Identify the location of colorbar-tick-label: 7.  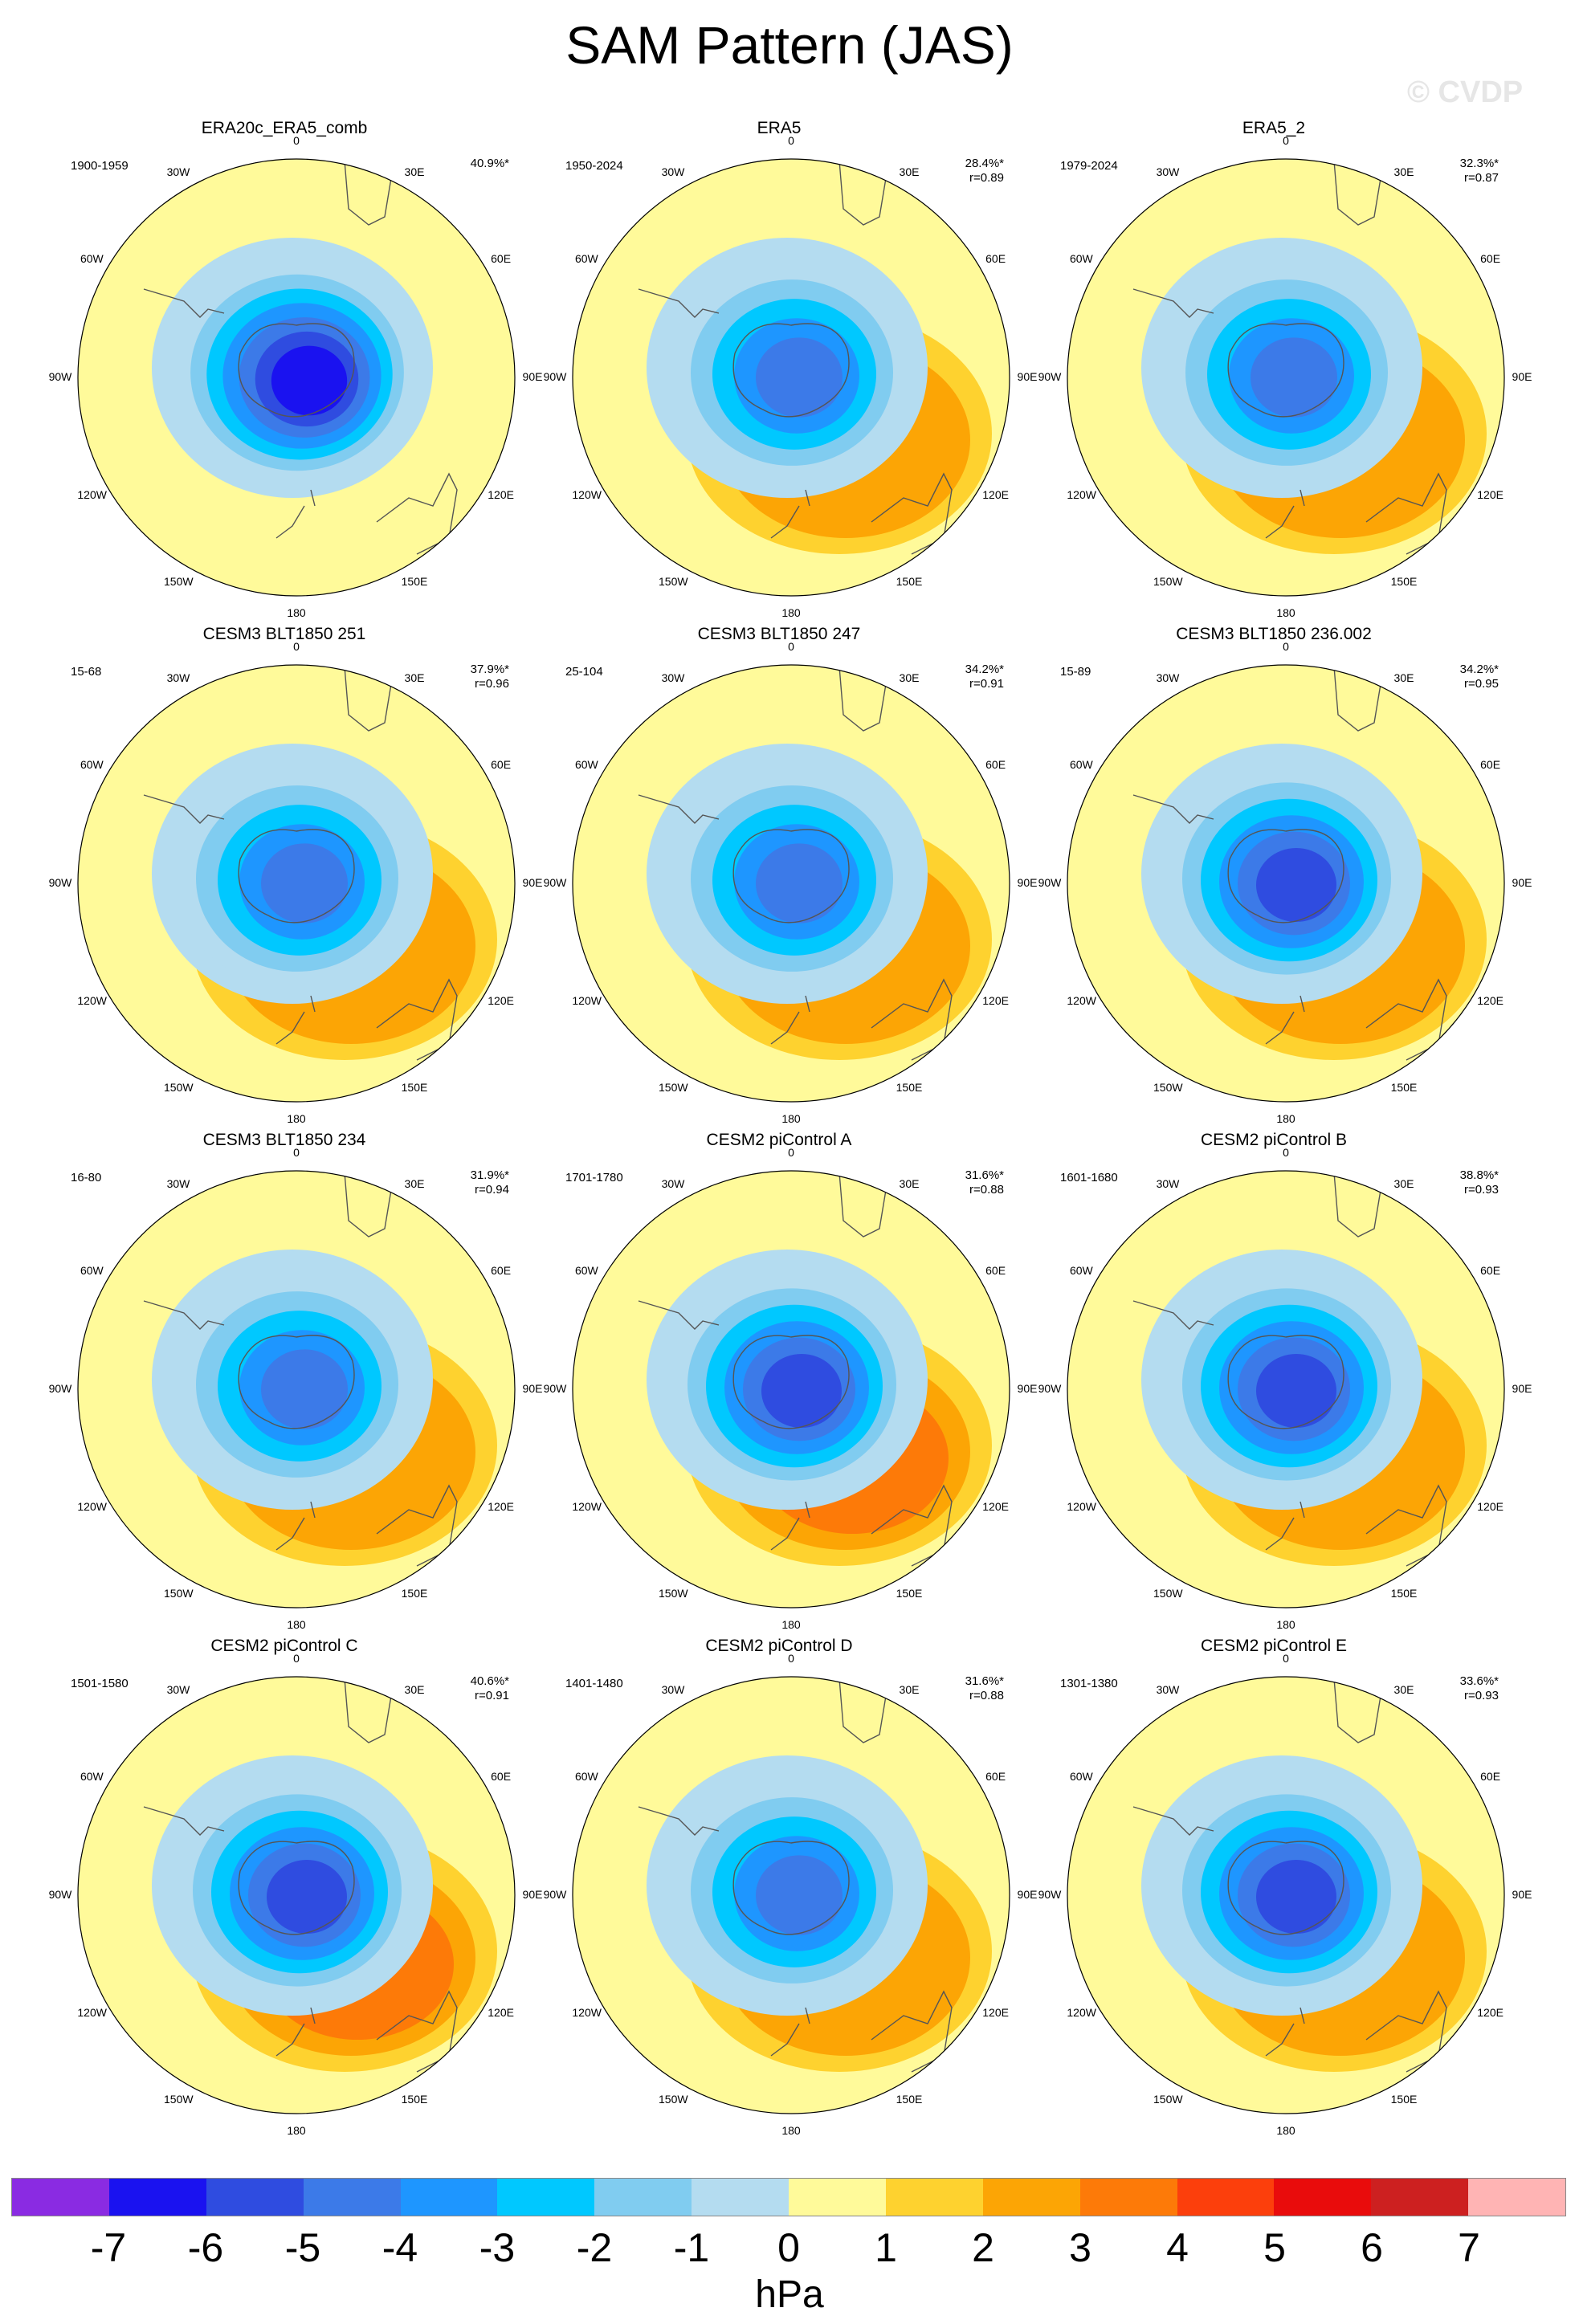
(1469, 2248).